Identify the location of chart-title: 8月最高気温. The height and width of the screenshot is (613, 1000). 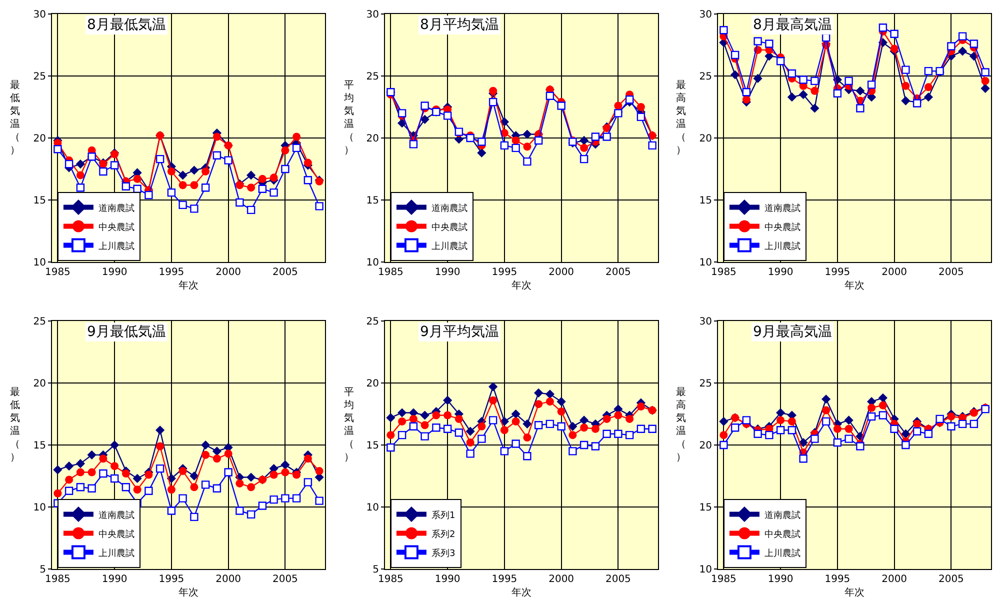
(792, 25).